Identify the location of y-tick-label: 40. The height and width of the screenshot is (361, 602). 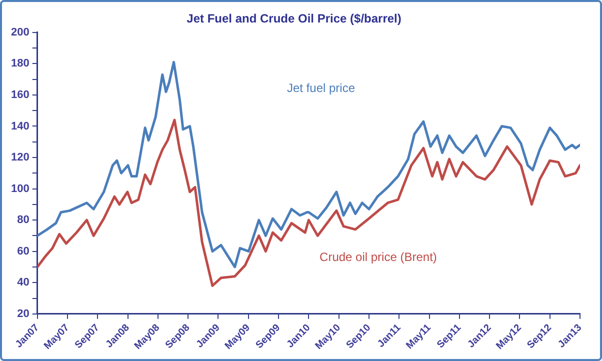
(23, 282).